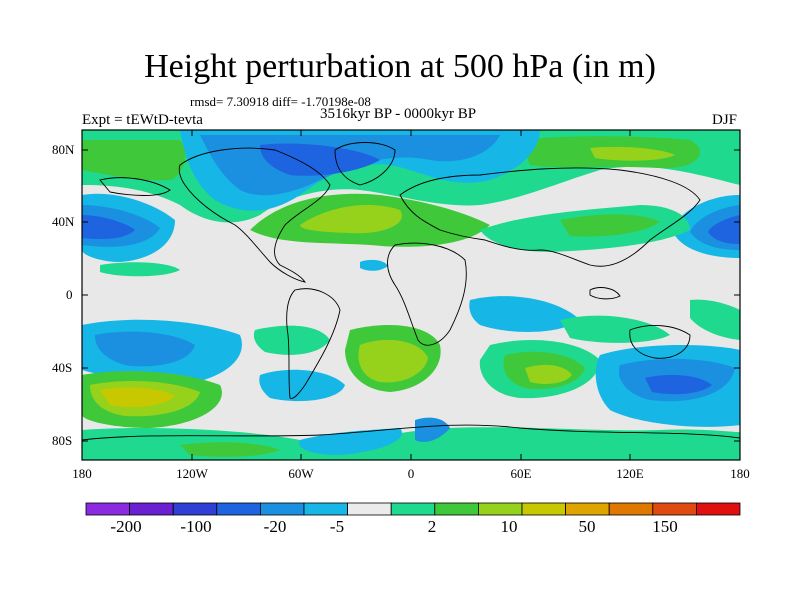 This screenshot has width=800, height=600. What do you see at coordinates (725, 120) in the screenshot?
I see `season-label: DJF` at bounding box center [725, 120].